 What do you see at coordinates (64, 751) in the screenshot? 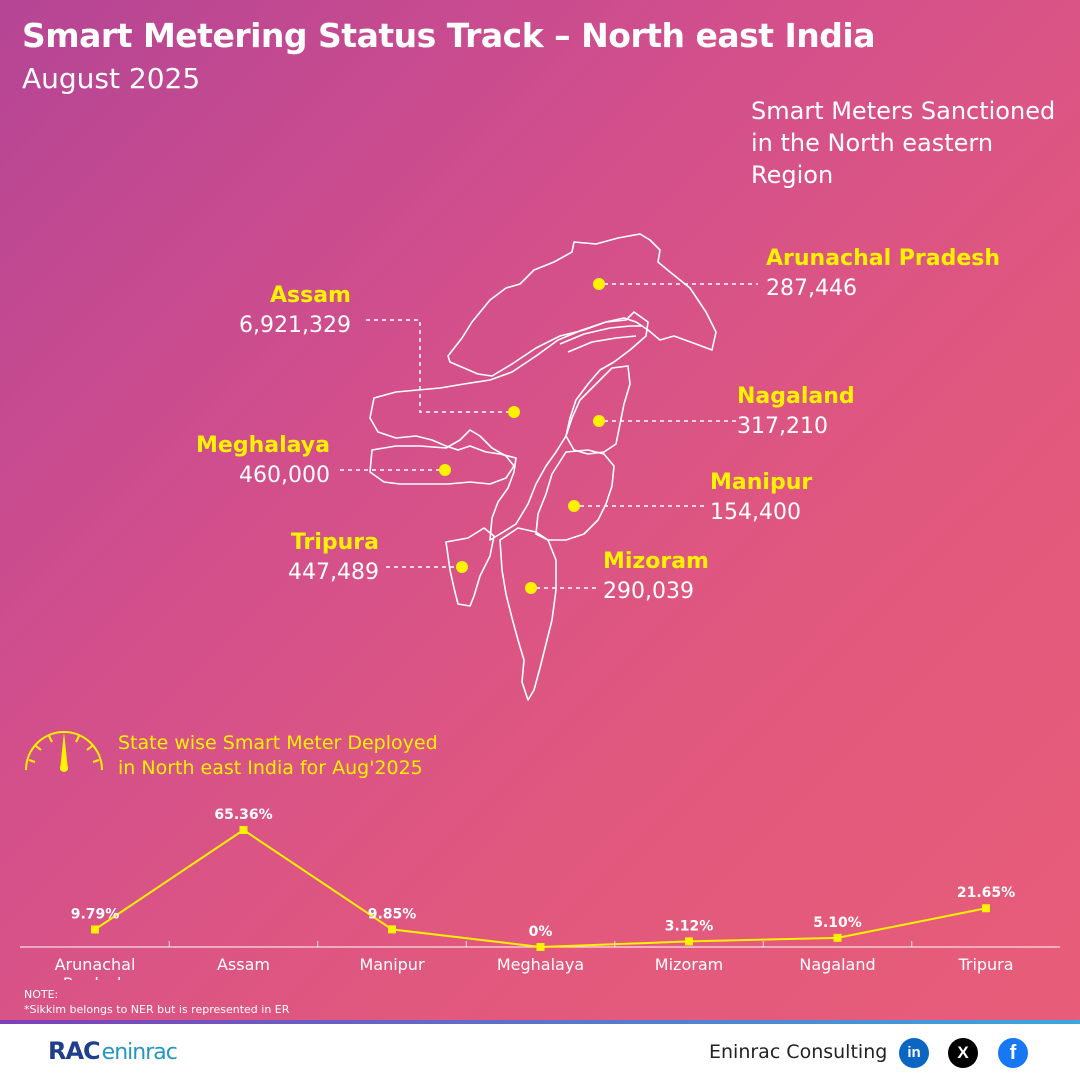
I see `gauge-icon` at bounding box center [64, 751].